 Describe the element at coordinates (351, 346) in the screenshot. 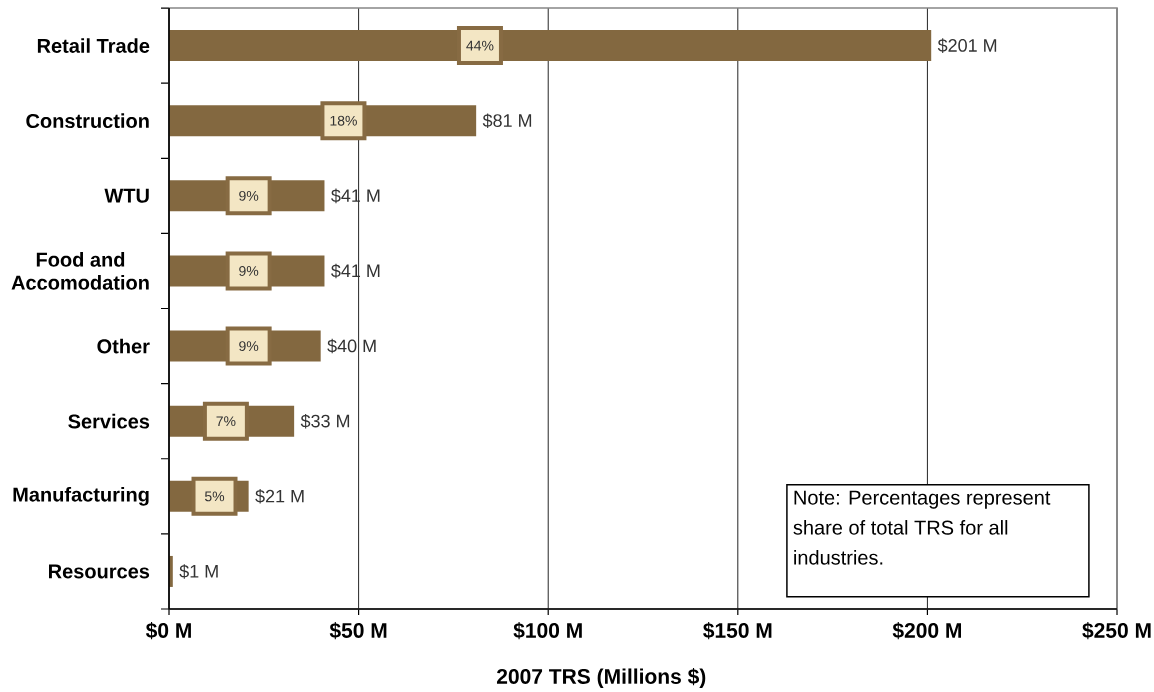

I see `data-label: $40 M` at that location.